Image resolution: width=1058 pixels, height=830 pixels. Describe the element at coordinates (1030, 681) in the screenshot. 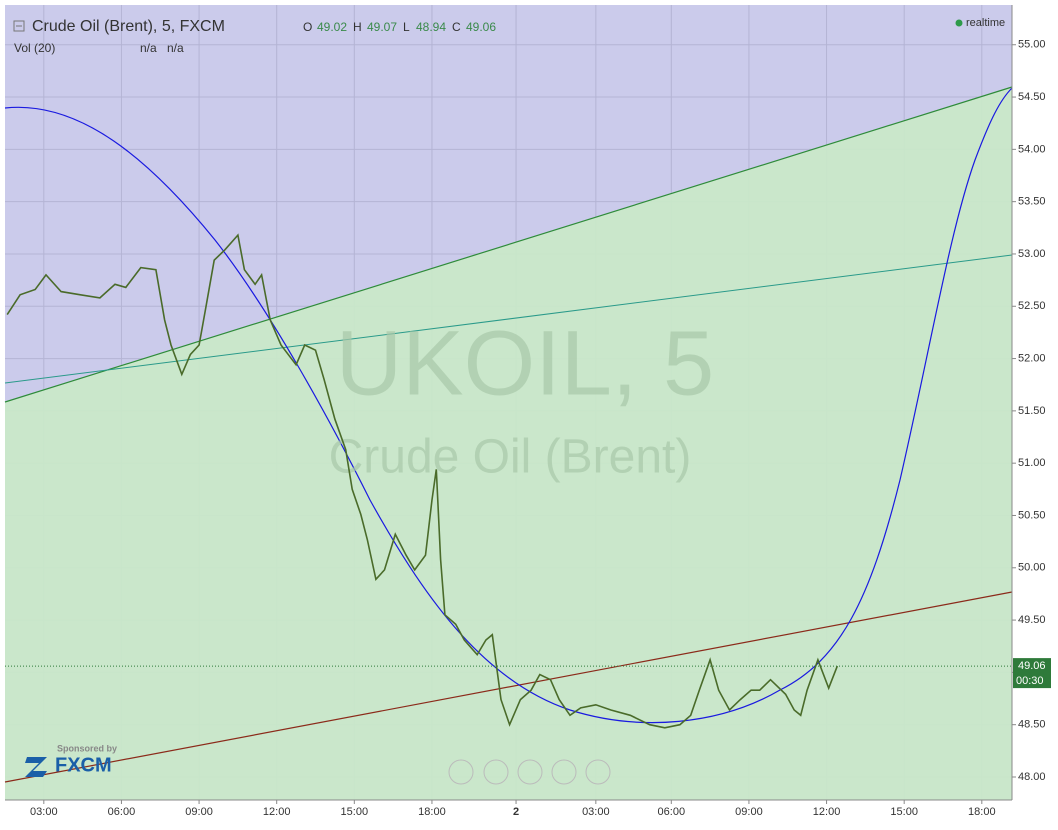

I see `countdown: 00:30` at that location.